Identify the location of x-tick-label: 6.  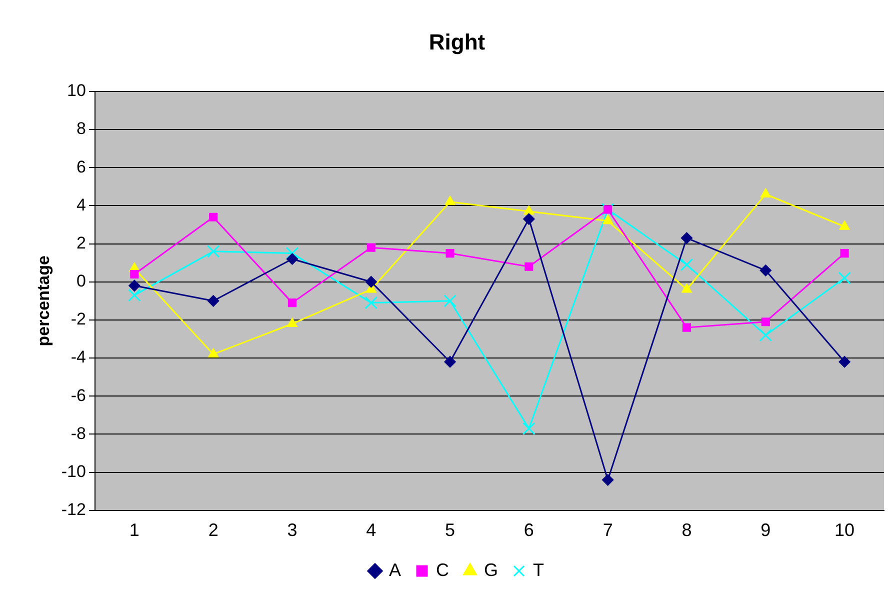
(529, 530).